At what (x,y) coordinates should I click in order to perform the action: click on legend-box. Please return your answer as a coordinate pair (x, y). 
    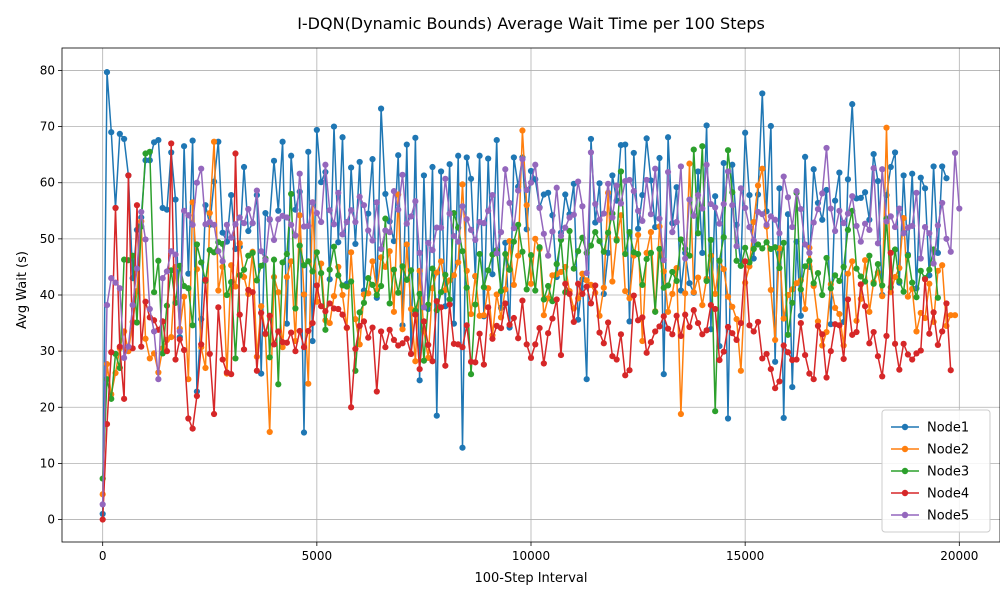
    Looking at the image, I should click on (936, 471).